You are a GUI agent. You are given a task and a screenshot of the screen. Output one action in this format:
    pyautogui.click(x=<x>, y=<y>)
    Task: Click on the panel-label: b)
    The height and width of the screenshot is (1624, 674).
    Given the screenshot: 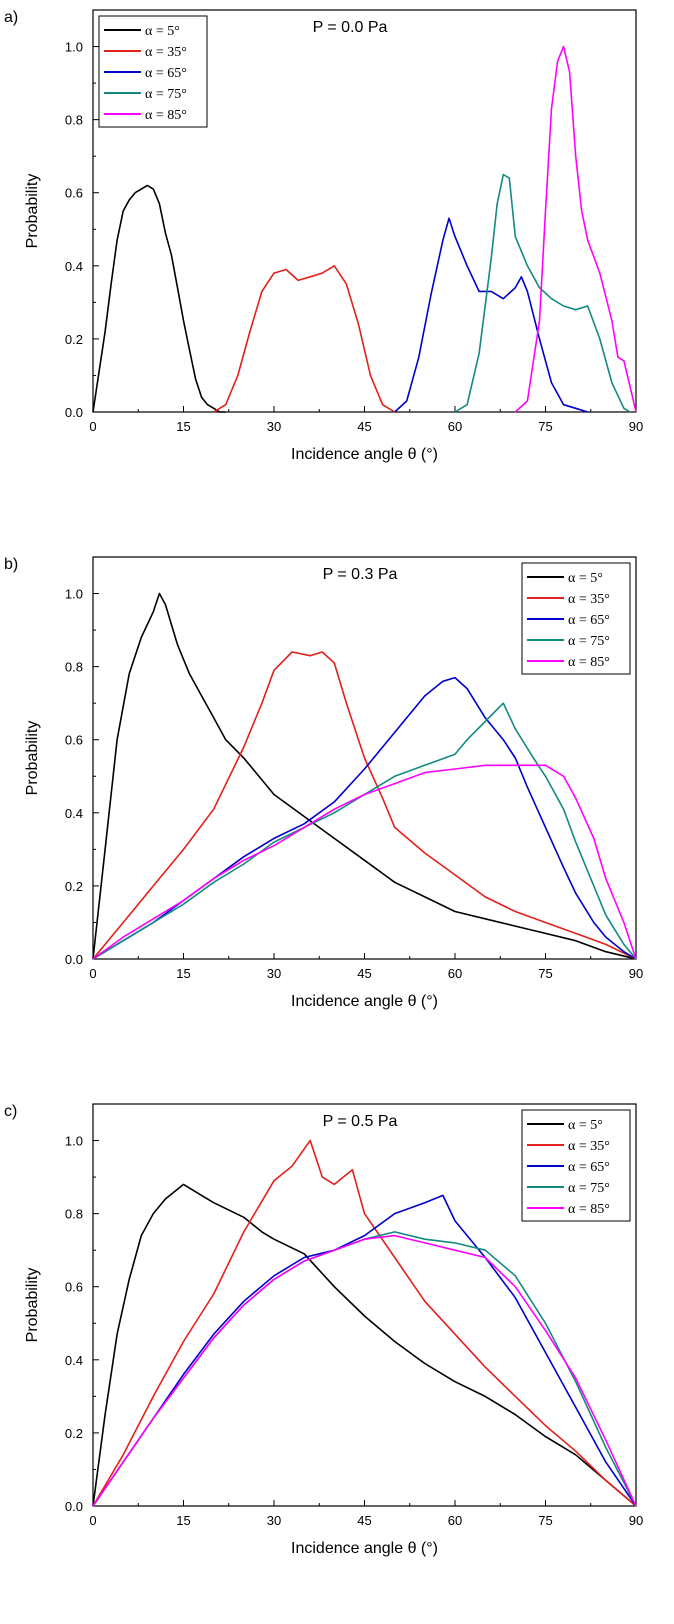 What is the action you would take?
    pyautogui.click(x=11, y=564)
    